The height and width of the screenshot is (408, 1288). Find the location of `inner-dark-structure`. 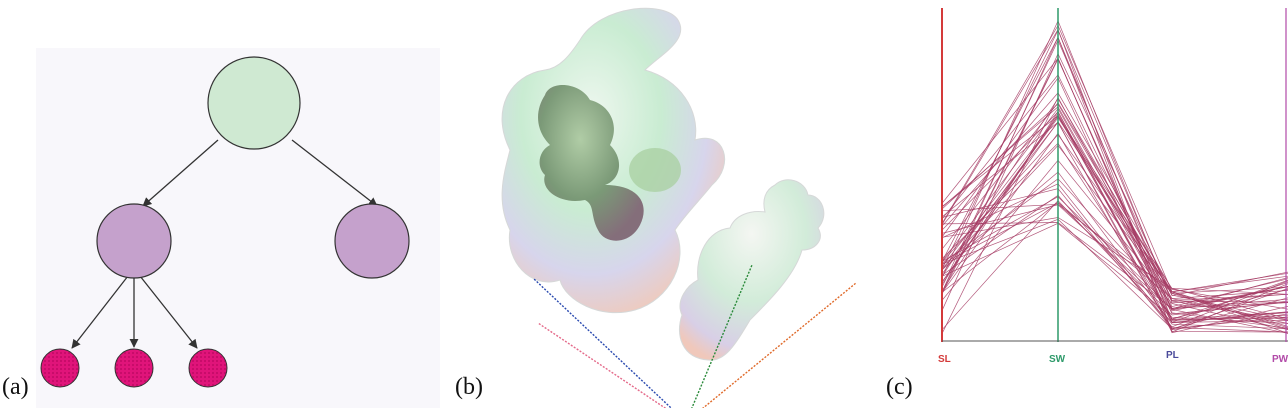

inner-dark-structure is located at coordinates (591, 162).